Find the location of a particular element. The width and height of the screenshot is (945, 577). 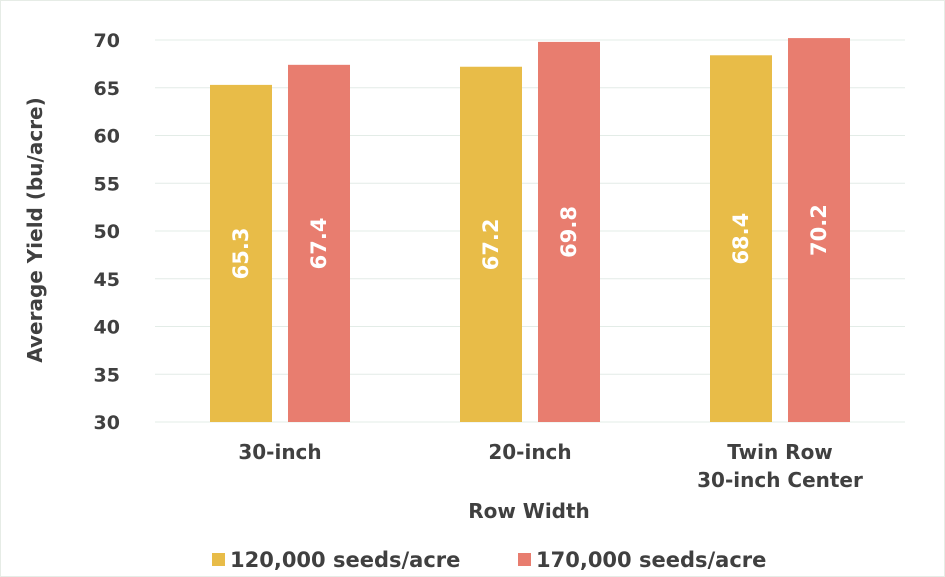

bar-value-label: 69.8 is located at coordinates (569, 232).